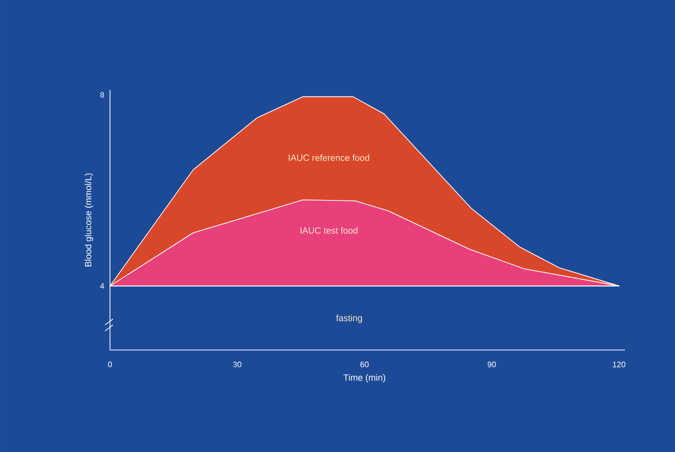 The width and height of the screenshot is (675, 452). What do you see at coordinates (364, 378) in the screenshot?
I see `x-axis-title: Time (min)` at bounding box center [364, 378].